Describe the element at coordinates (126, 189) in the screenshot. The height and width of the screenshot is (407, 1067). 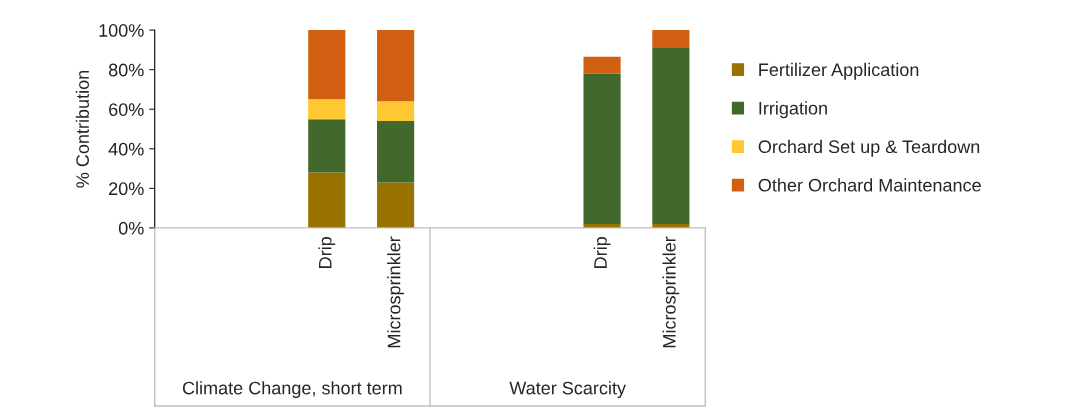
I see `y-tick-label: 20%` at that location.